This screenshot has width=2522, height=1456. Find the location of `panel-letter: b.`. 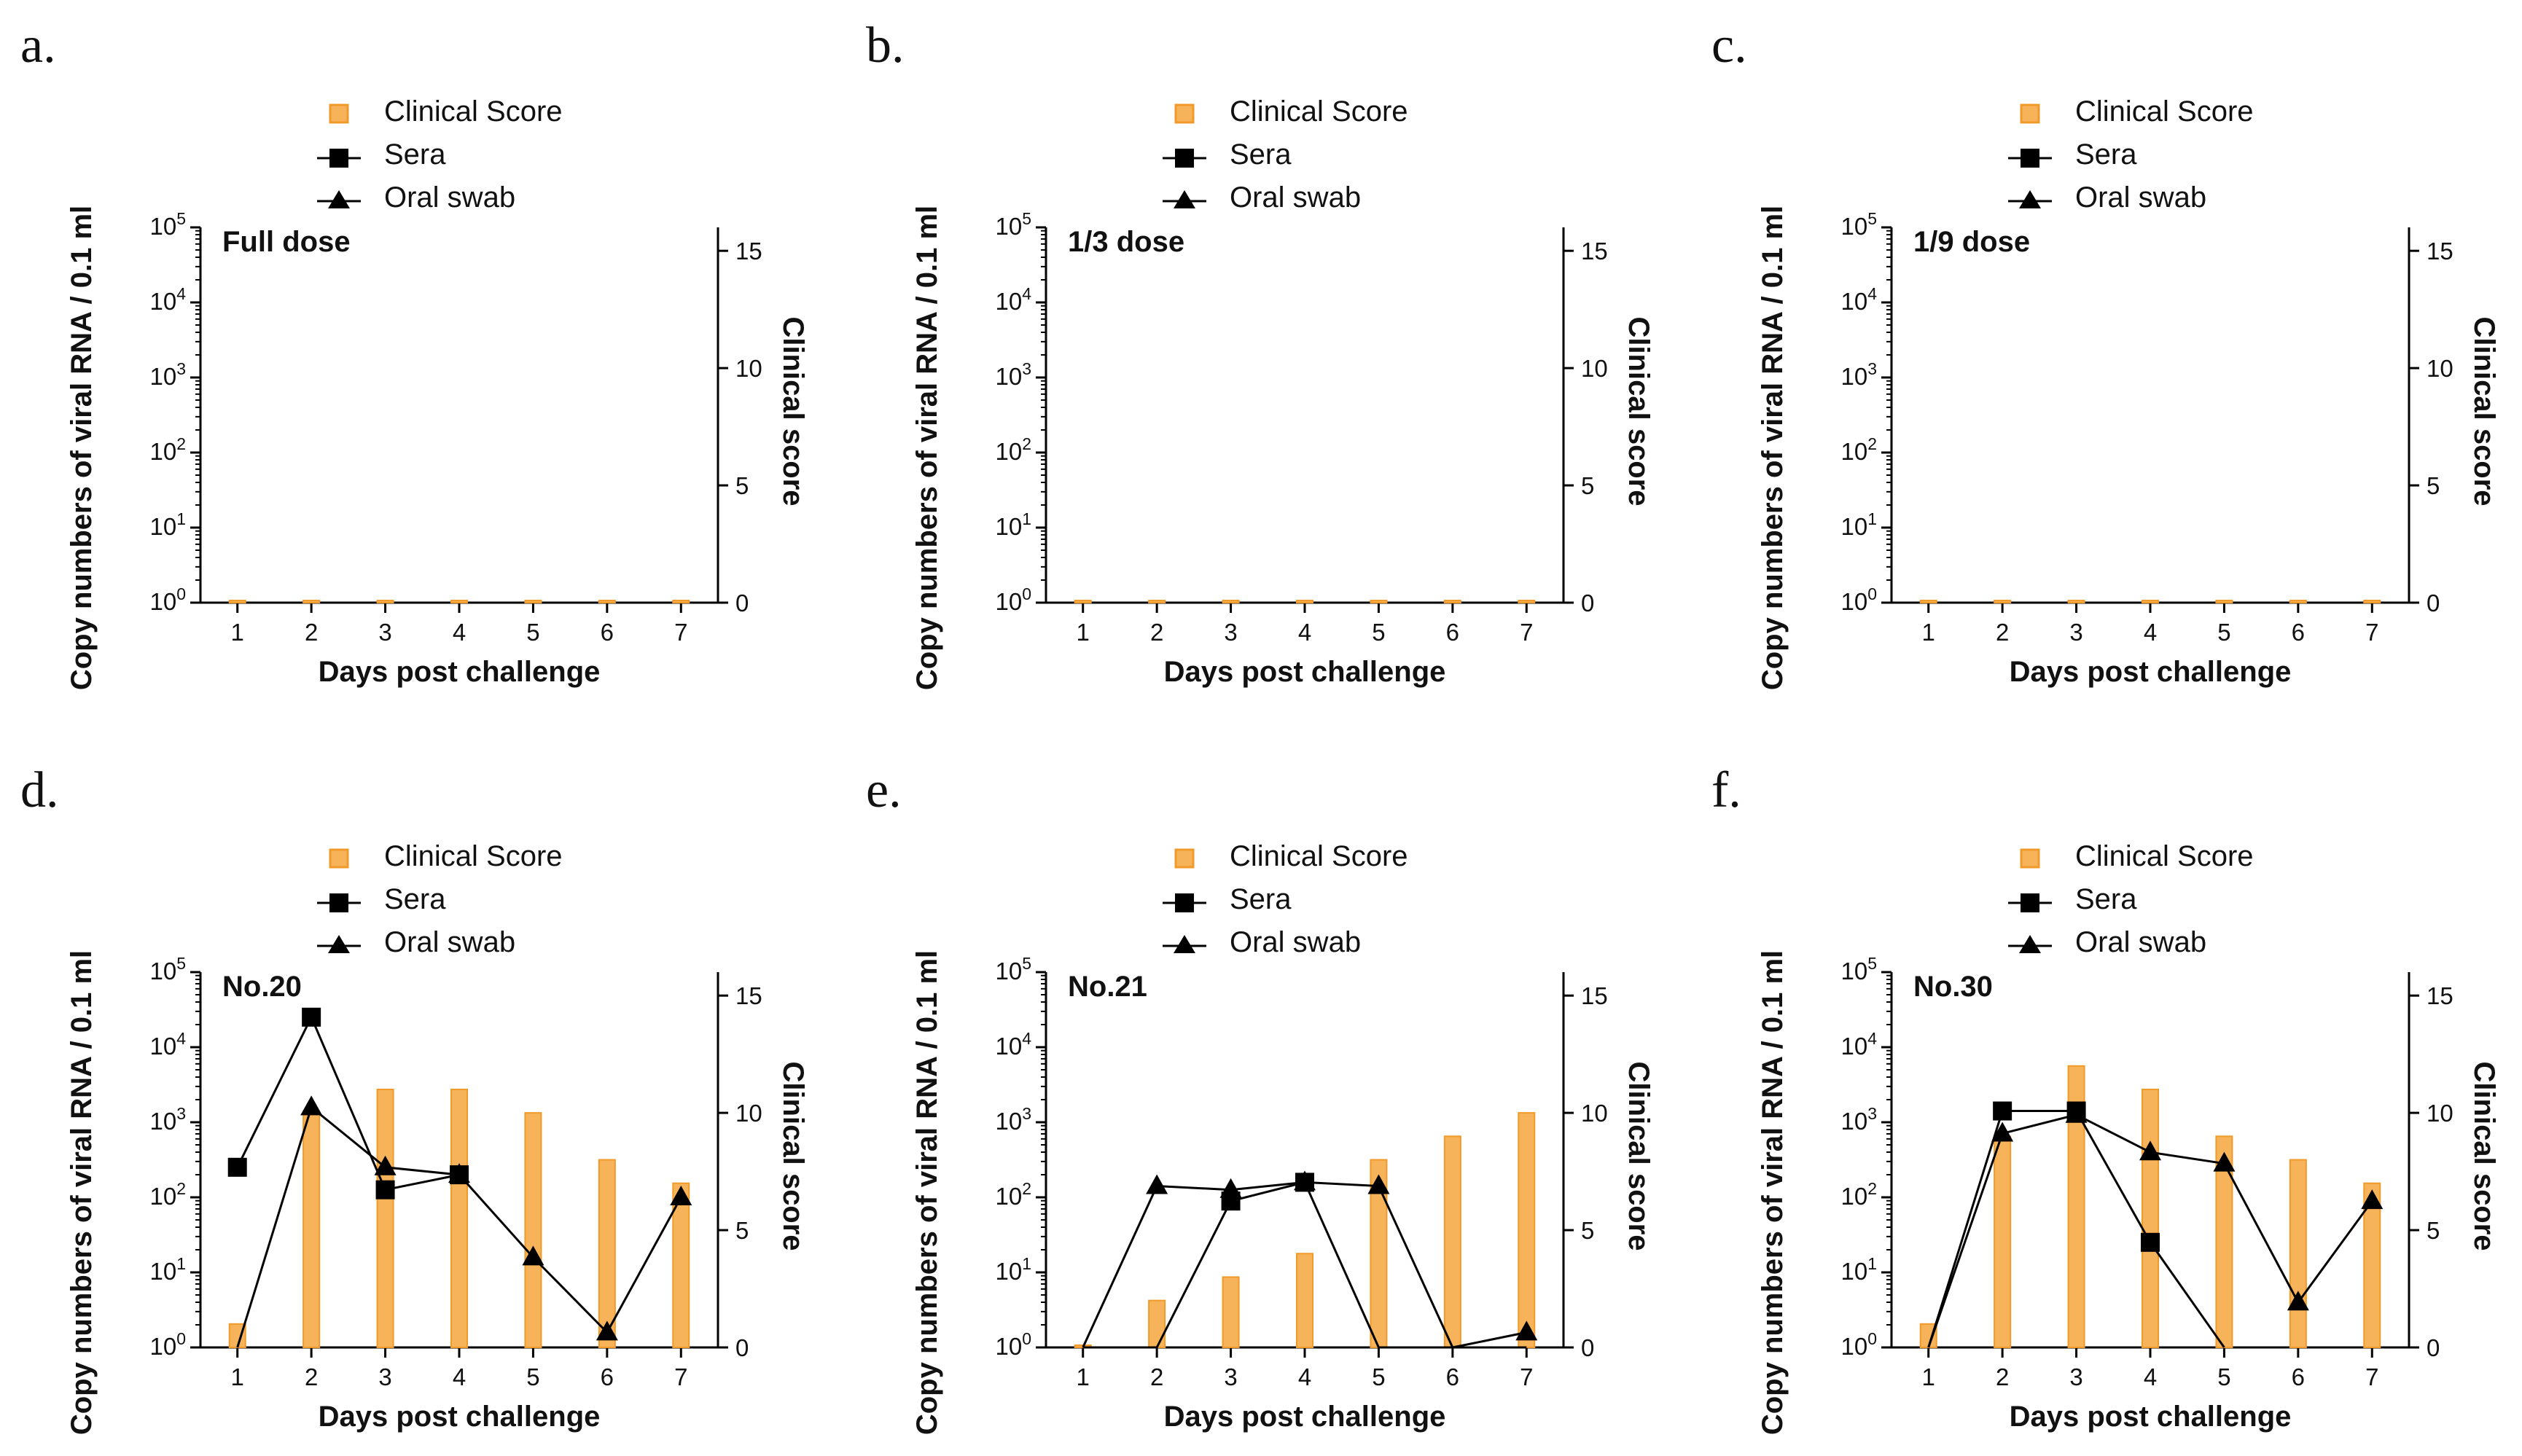

panel-letter: b. is located at coordinates (886, 45).